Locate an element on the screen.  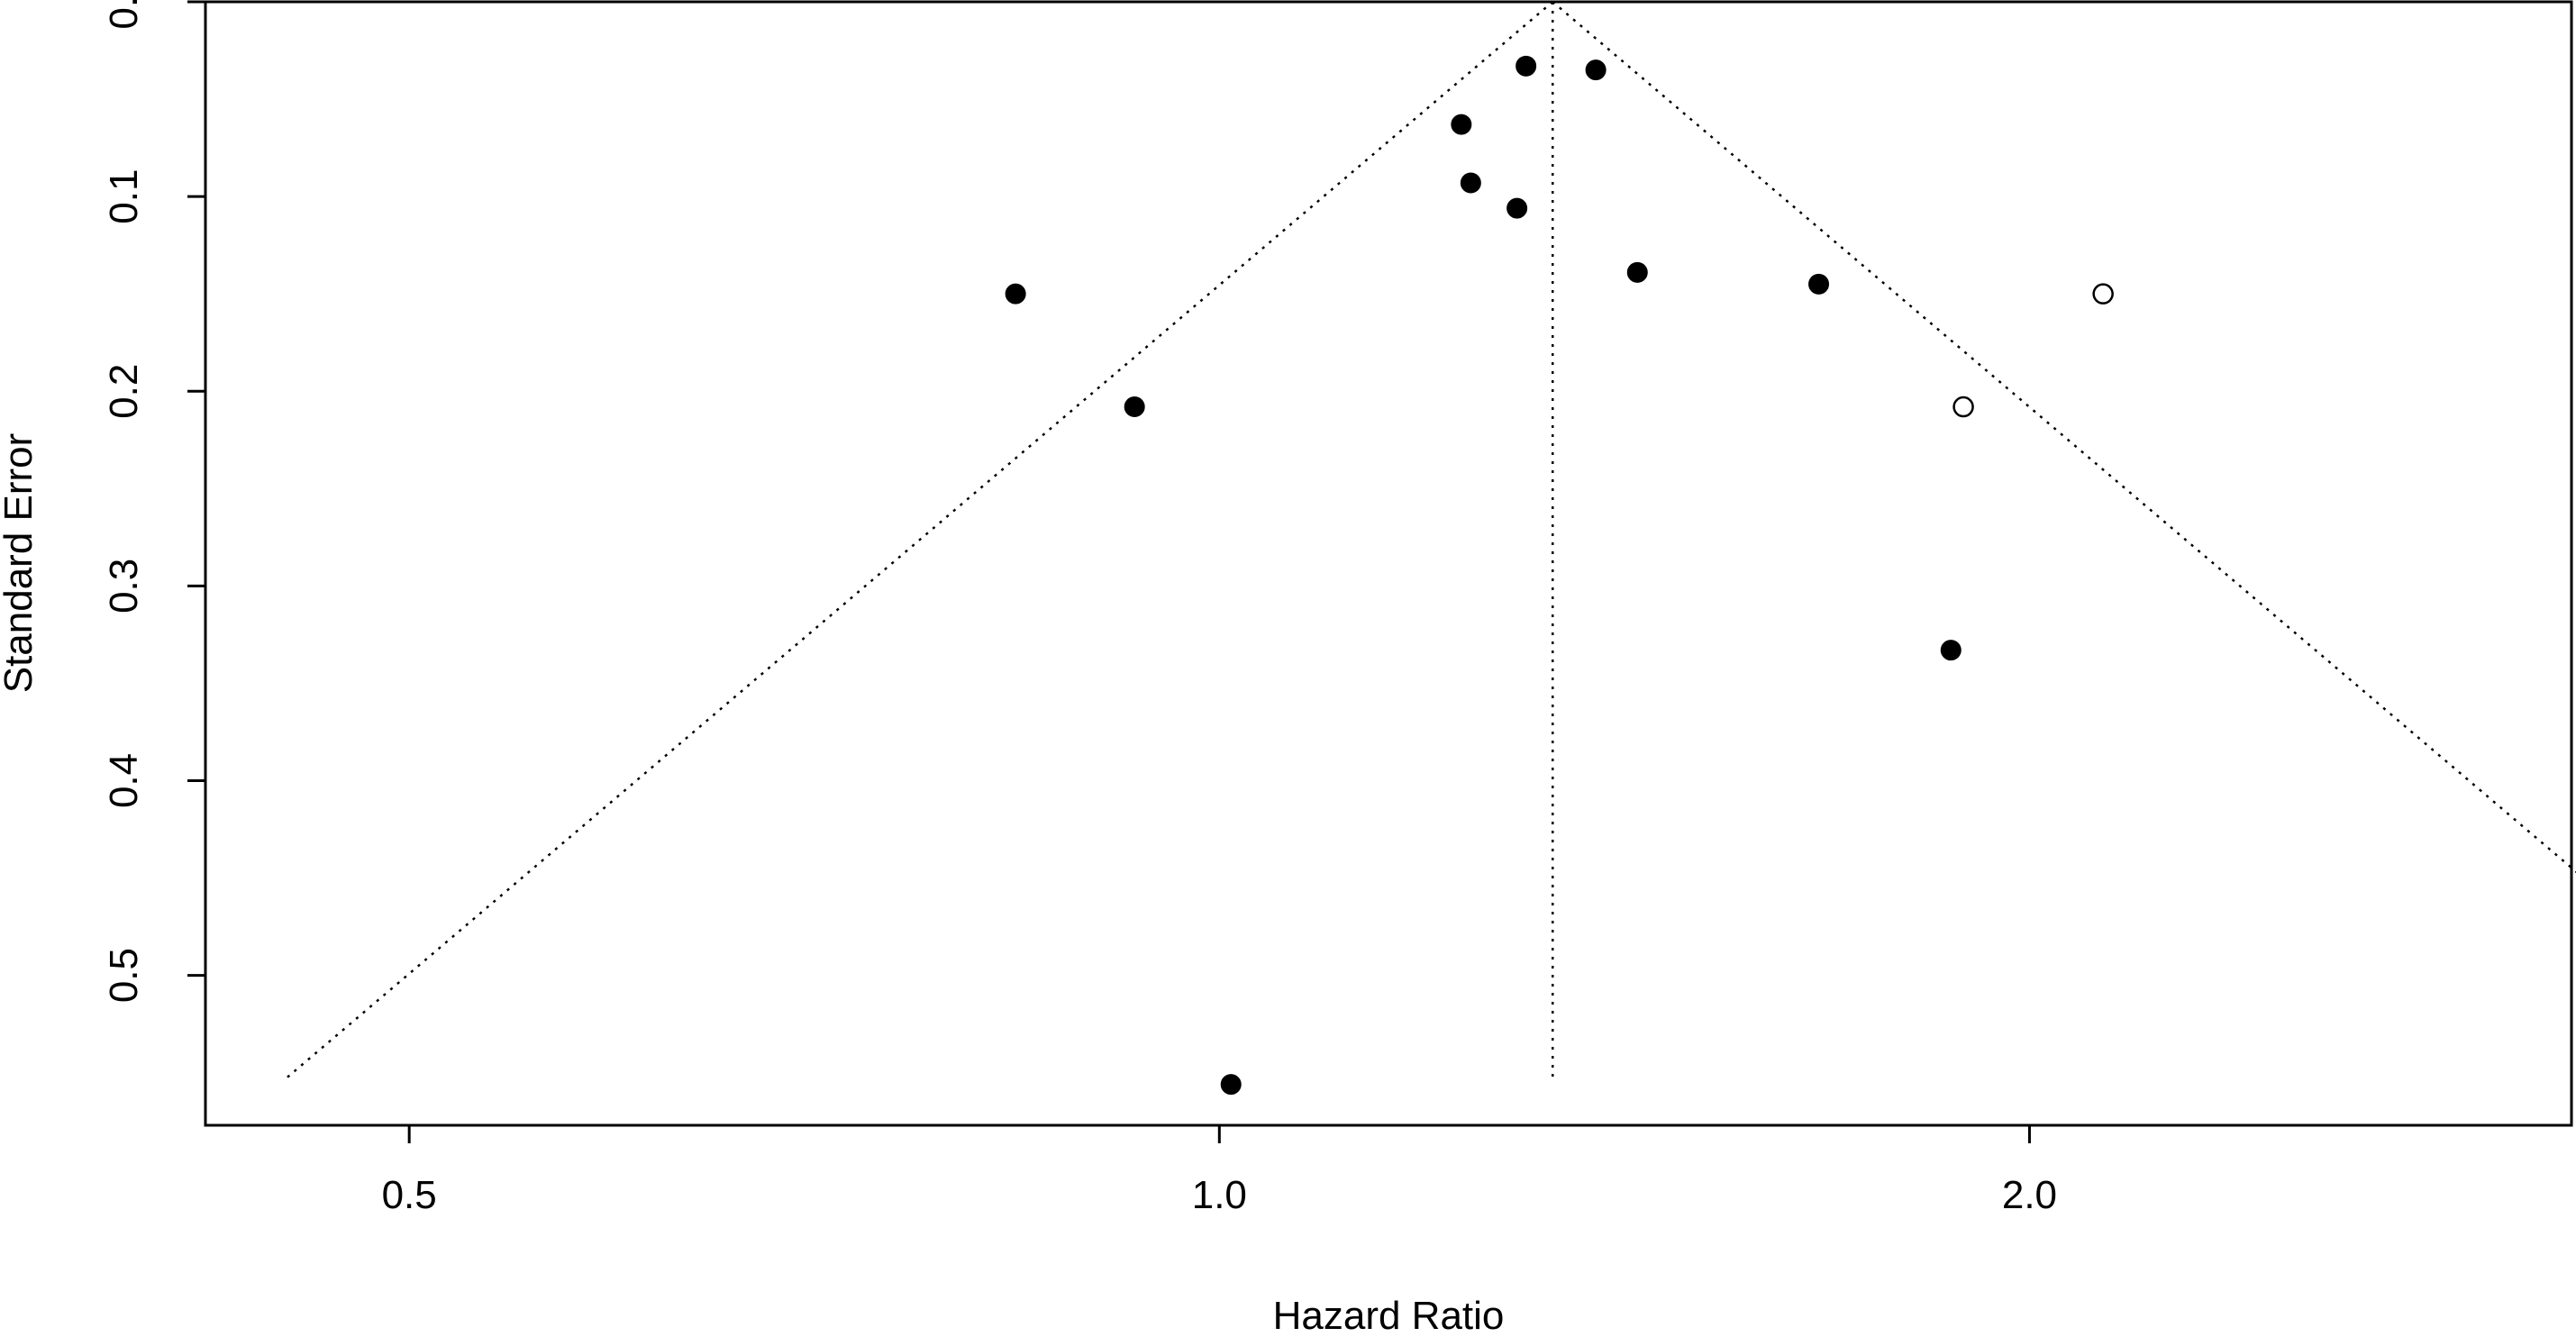
y-tick-label: 0.5 is located at coordinates (124, 975).